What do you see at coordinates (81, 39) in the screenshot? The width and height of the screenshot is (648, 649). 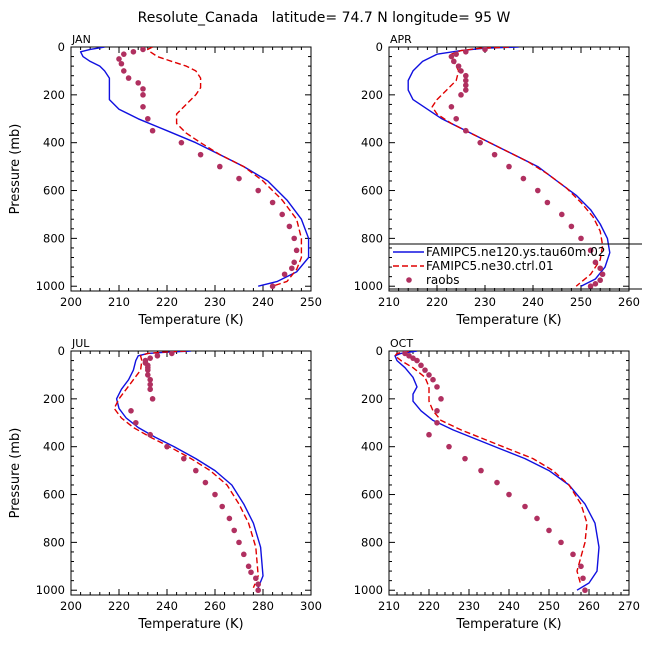 I see `panel-label: JAN` at bounding box center [81, 39].